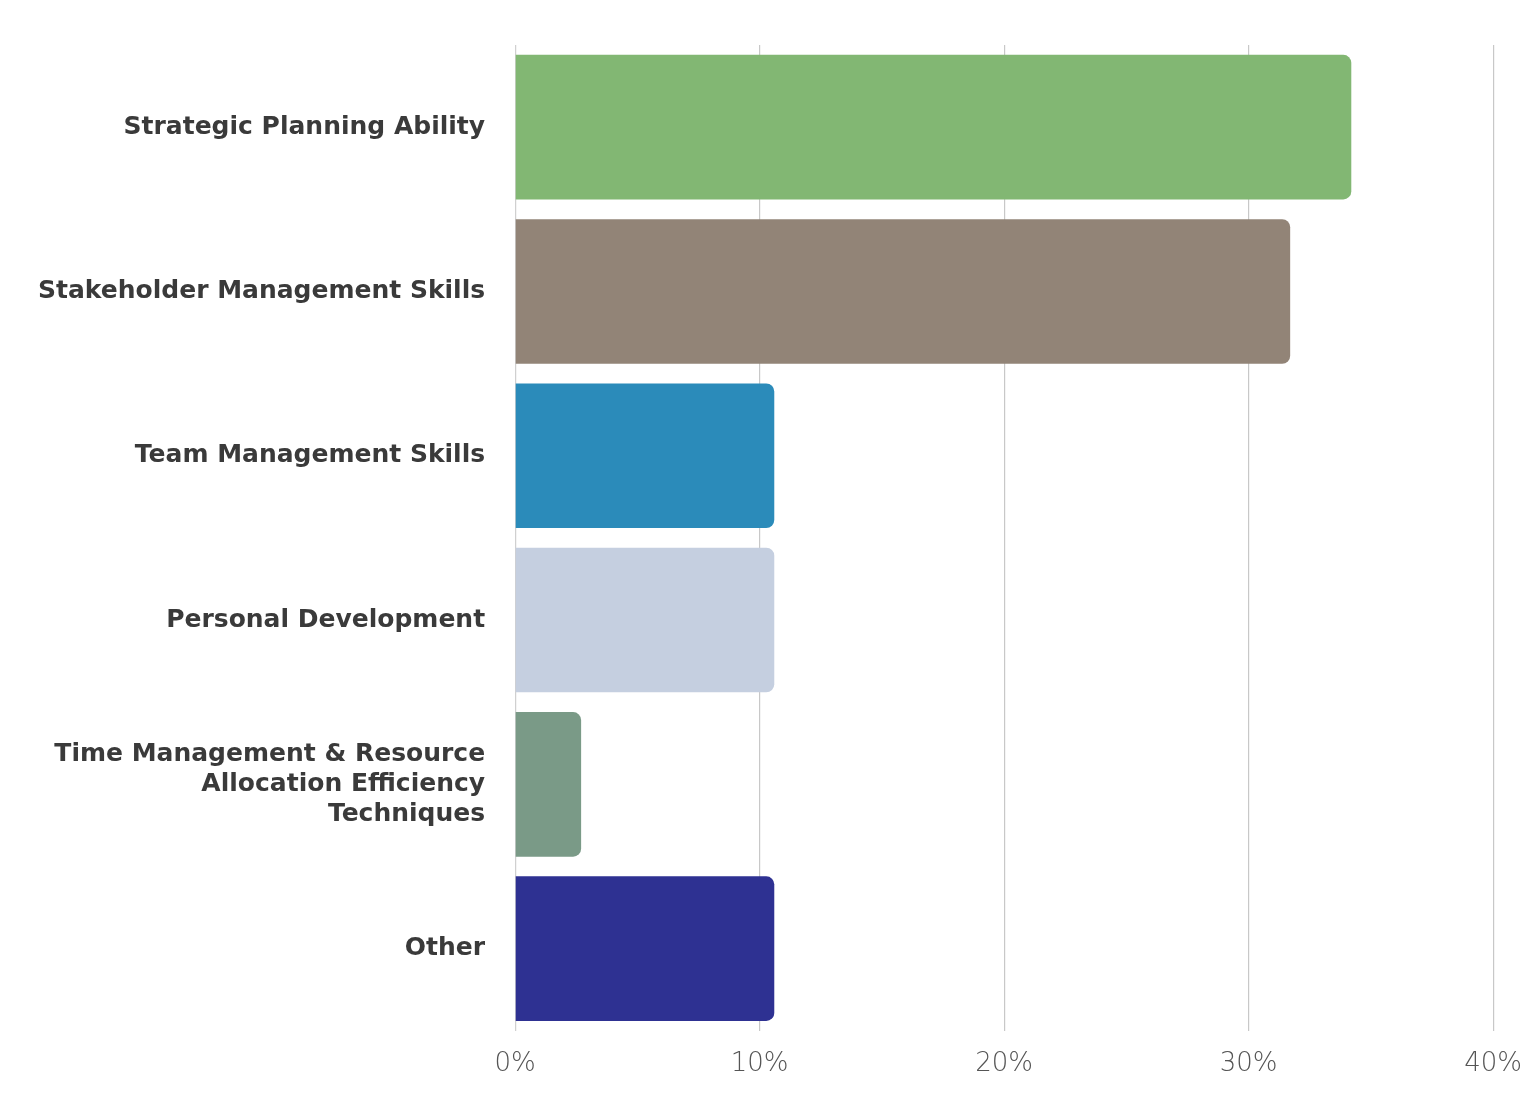  Describe the element at coordinates (1004, 1062) in the screenshot. I see `x-tick-label: 20%` at that location.